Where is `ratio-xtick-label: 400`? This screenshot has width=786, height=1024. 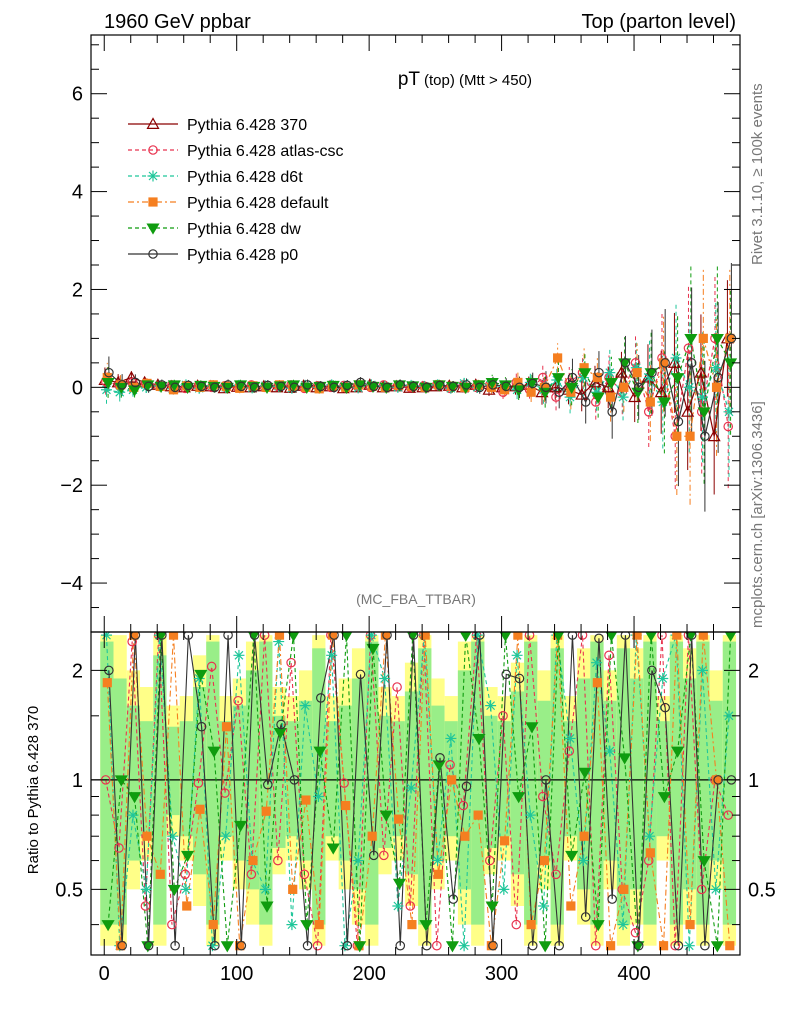 ratio-xtick-label: 400 is located at coordinates (633, 974).